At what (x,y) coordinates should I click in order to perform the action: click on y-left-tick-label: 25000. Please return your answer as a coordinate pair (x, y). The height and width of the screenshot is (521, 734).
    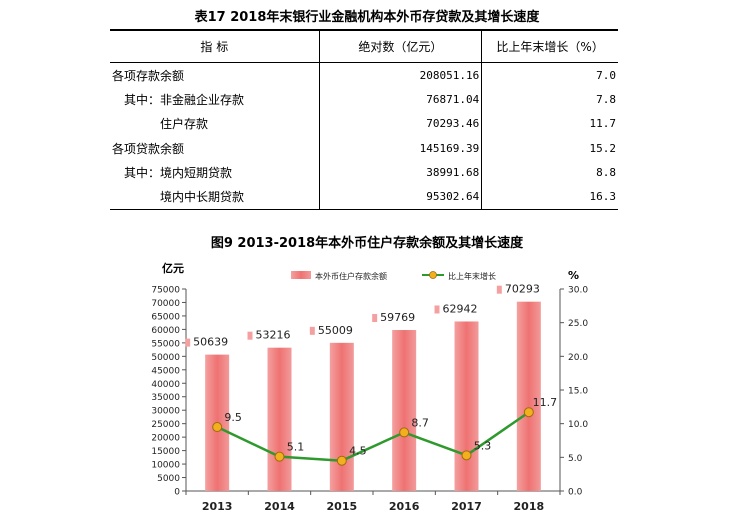
    Looking at the image, I should click on (165, 425).